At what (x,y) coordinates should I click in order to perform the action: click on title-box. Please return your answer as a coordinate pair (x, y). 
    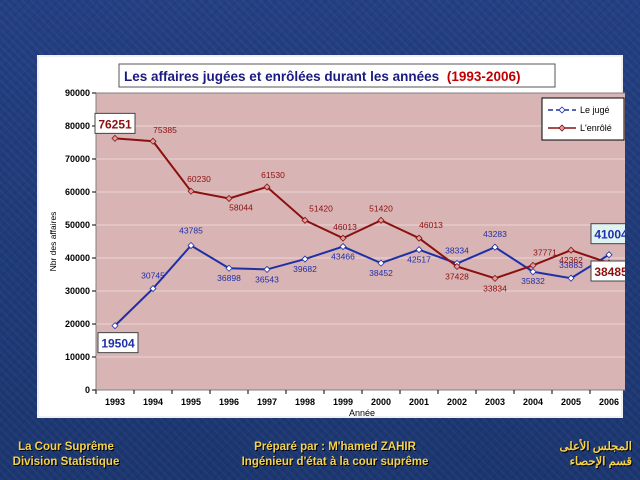
    Looking at the image, I should click on (337, 75).